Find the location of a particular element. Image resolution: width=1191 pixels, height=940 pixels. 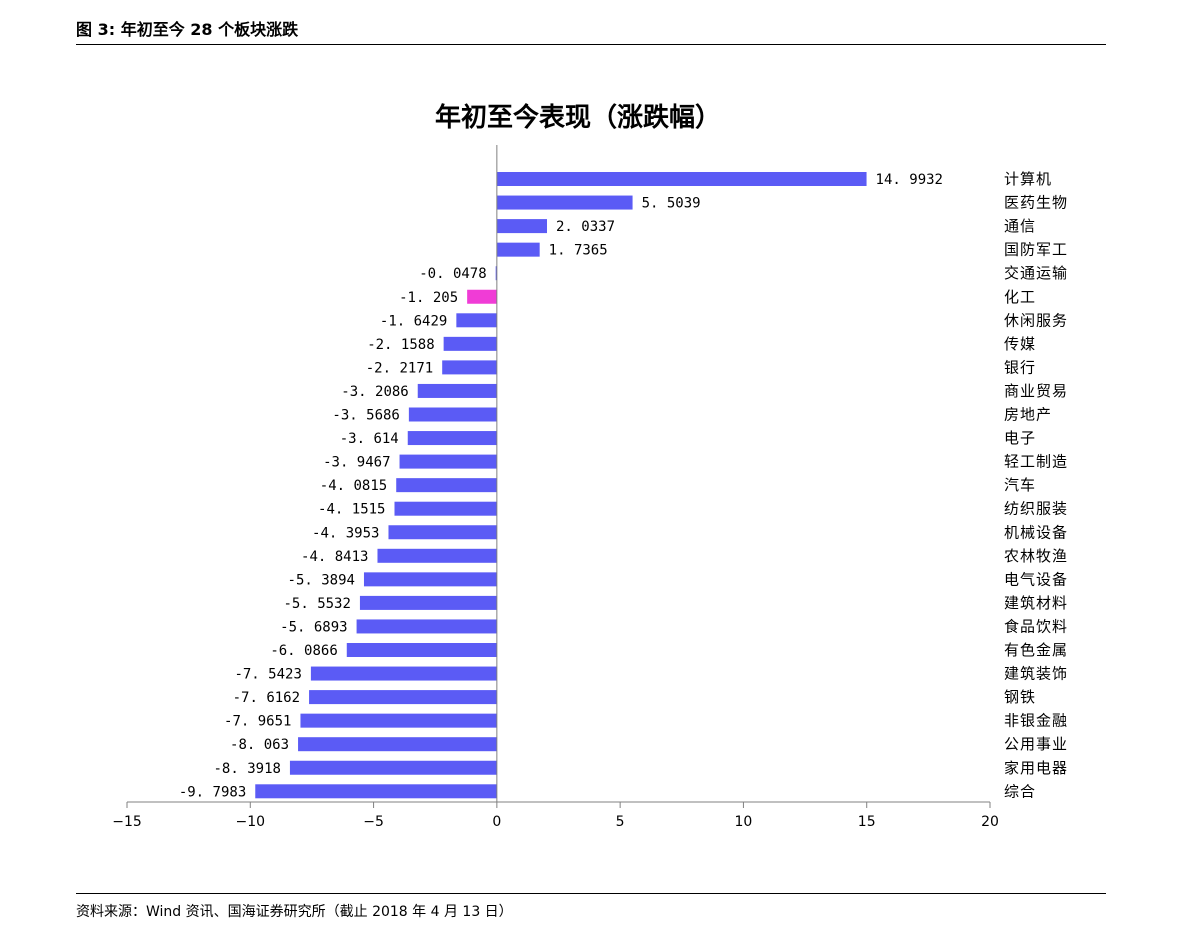

x-tick-label-3: −5 is located at coordinates (373, 822).